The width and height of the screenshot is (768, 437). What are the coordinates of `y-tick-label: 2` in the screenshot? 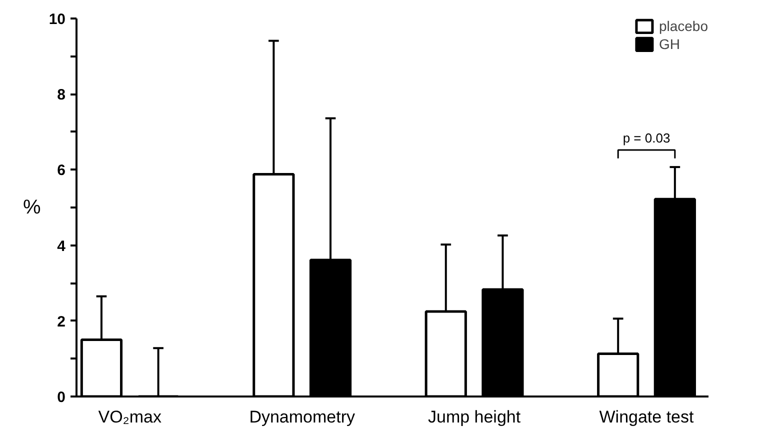 It's located at (61, 321).